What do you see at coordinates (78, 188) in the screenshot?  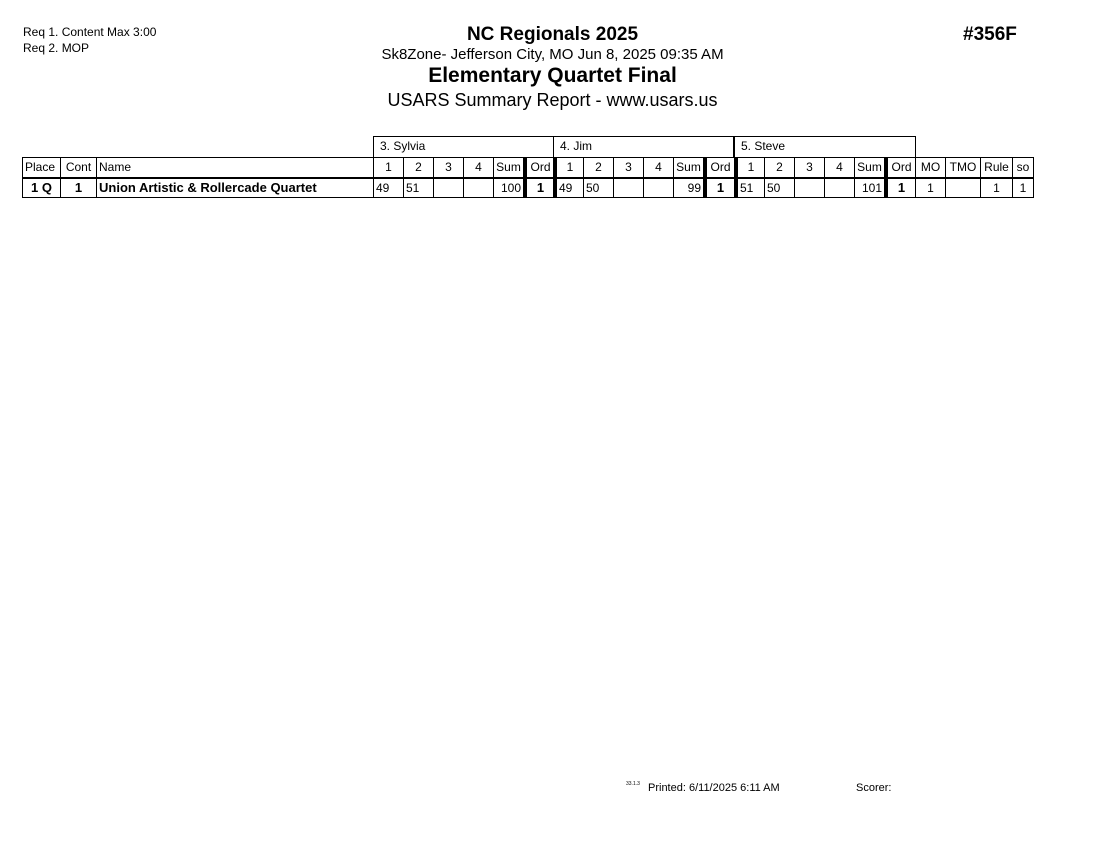 I see `row-cont: 1` at bounding box center [78, 188].